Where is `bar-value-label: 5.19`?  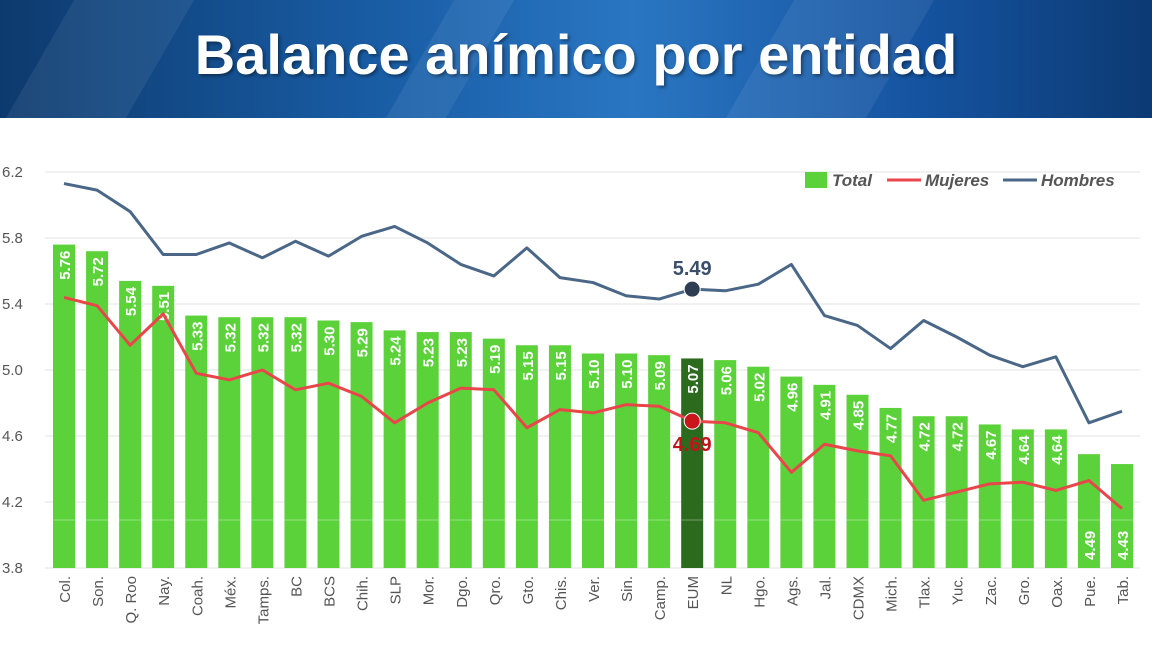 bar-value-label: 5.19 is located at coordinates (495, 359).